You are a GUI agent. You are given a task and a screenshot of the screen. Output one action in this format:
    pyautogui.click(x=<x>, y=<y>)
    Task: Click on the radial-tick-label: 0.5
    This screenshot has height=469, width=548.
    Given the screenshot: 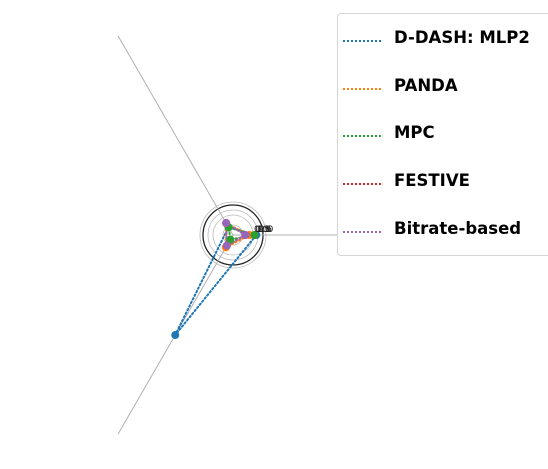 What is the action you would take?
    pyautogui.click(x=262, y=230)
    